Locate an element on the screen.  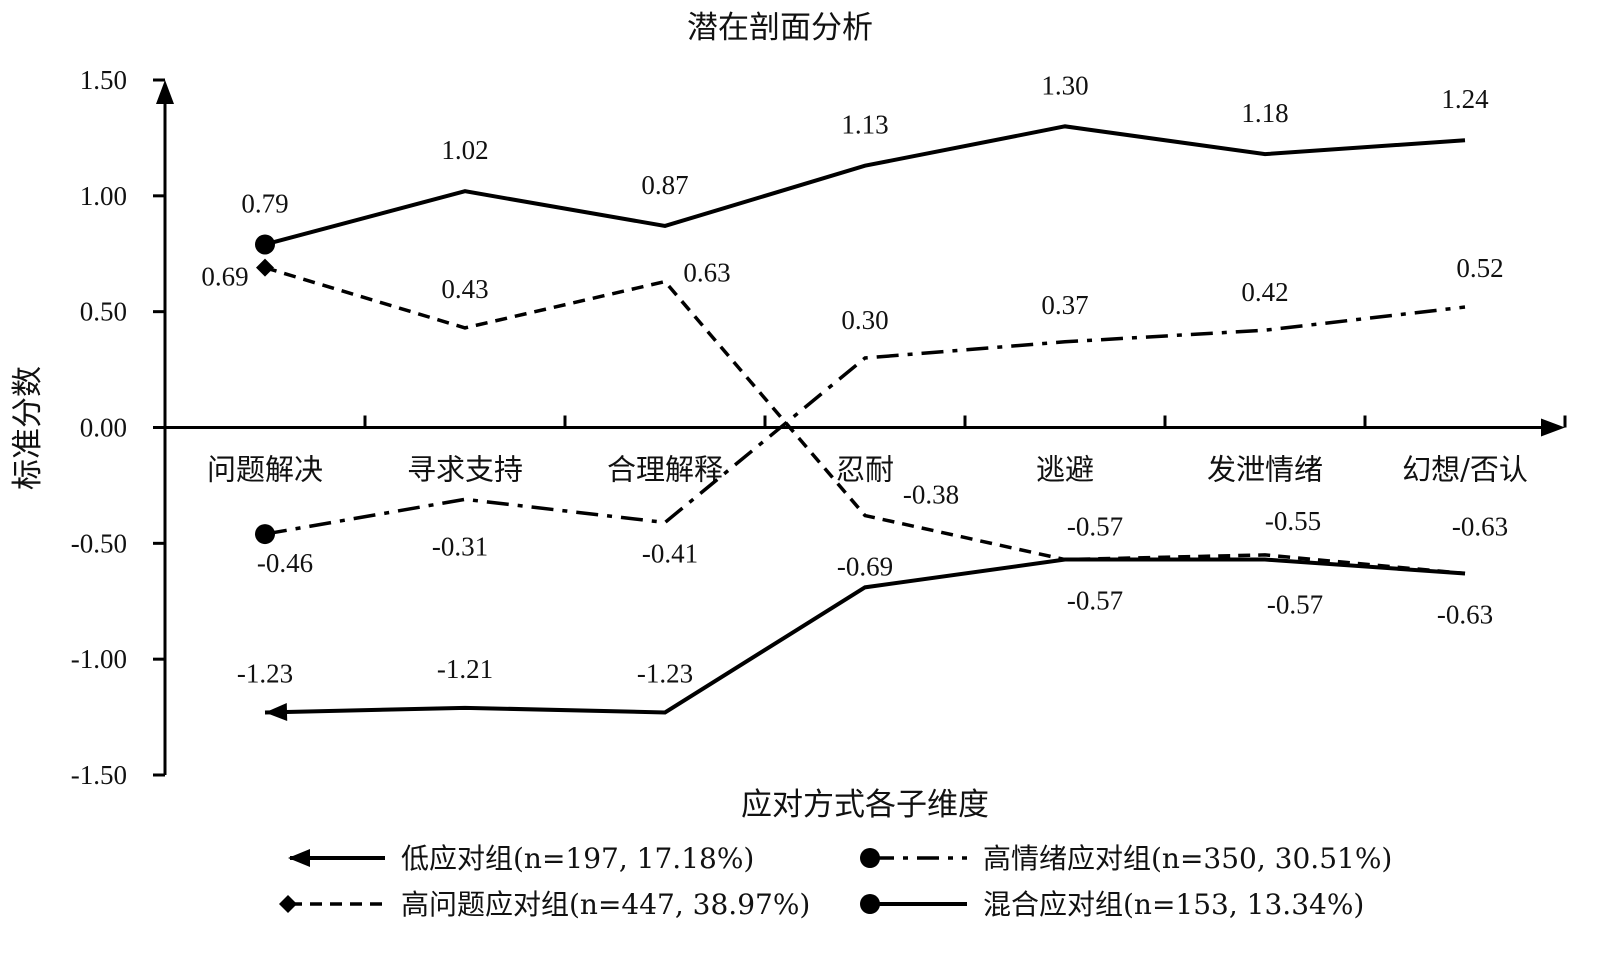
y-tick-label: -1.50 is located at coordinates (99, 775).